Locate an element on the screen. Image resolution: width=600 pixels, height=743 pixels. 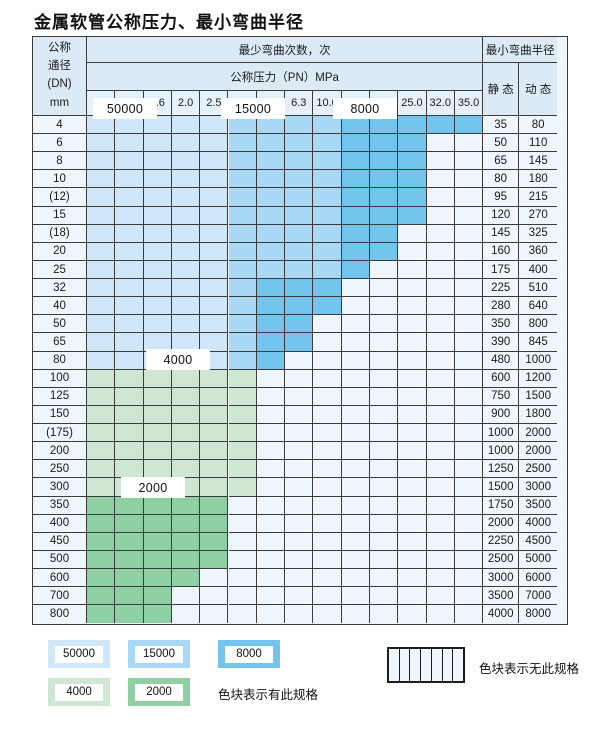
cell-4-25.0 is located at coordinates (412, 125).